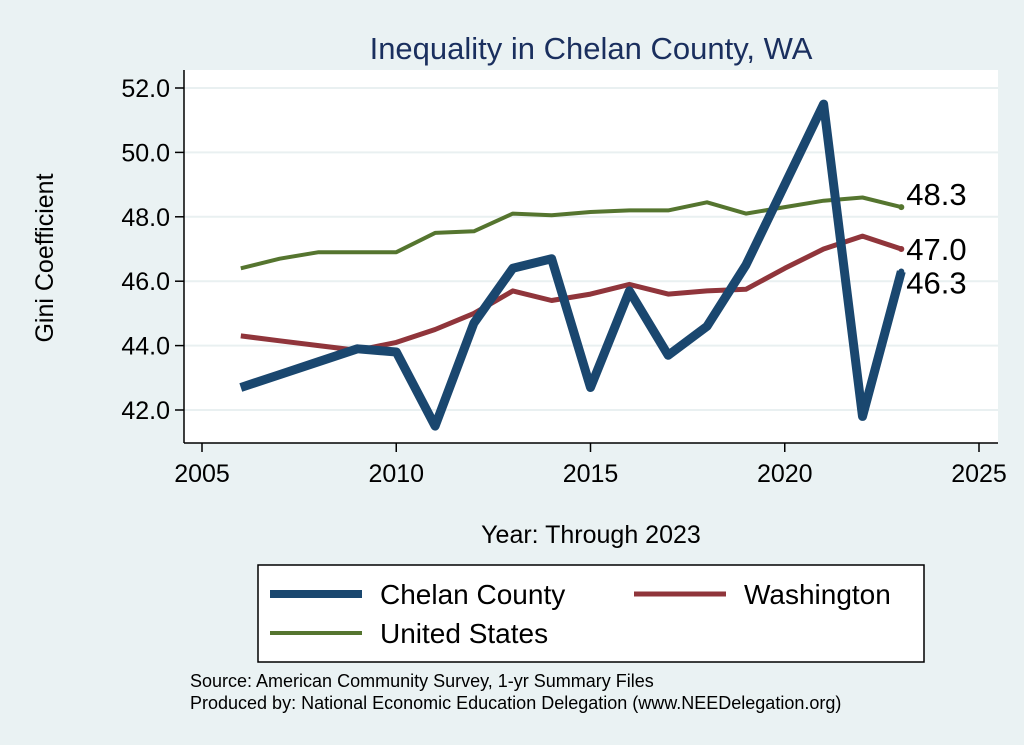 The height and width of the screenshot is (745, 1024). I want to click on x-tick-label-2: 2015, so click(591, 474).